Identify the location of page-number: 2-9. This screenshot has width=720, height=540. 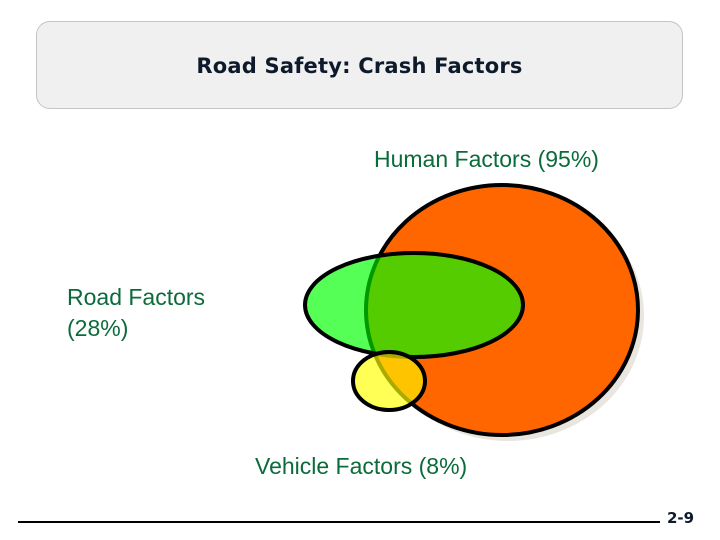
(681, 518).